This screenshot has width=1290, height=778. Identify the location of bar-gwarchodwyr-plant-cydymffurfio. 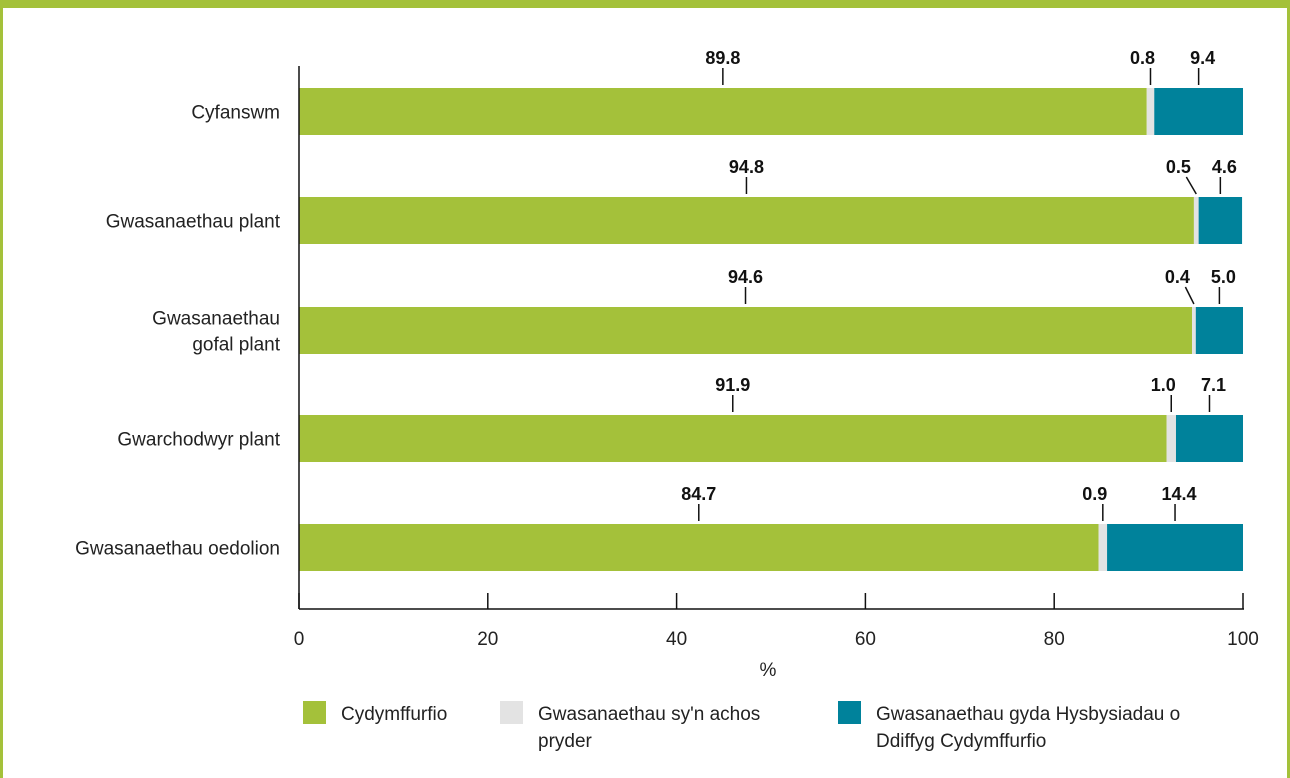
(733, 438).